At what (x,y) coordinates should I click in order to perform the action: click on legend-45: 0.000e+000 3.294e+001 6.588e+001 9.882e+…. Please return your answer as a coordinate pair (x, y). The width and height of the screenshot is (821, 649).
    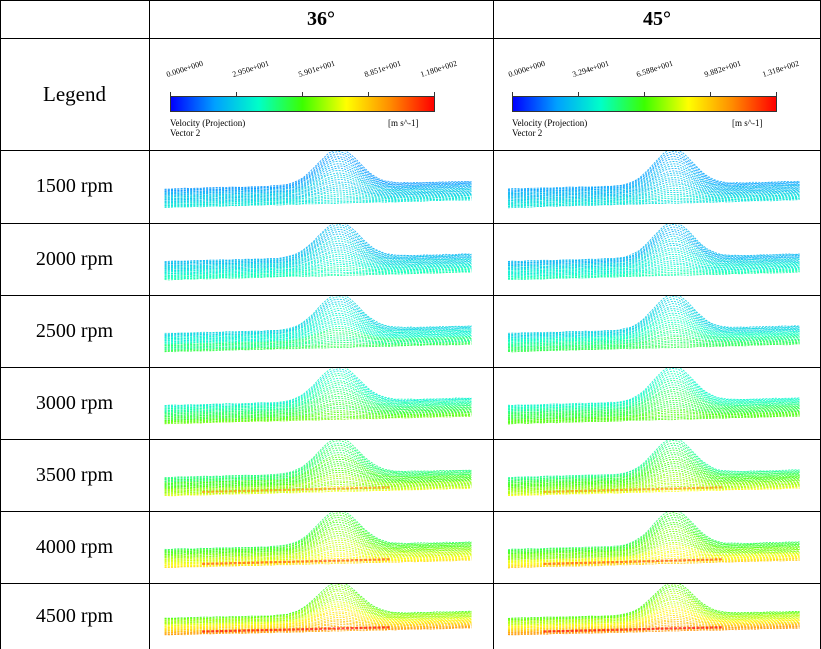
    Looking at the image, I should click on (659, 94).